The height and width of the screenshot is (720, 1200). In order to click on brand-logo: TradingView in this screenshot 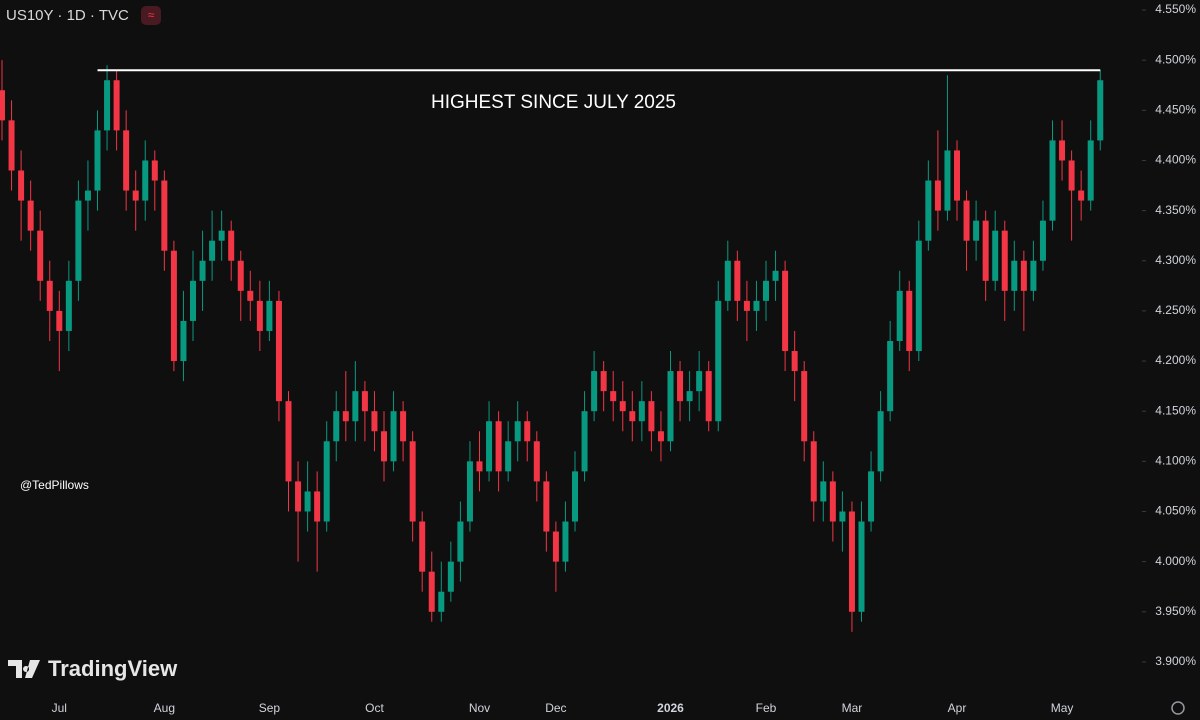, I will do `click(93, 668)`.